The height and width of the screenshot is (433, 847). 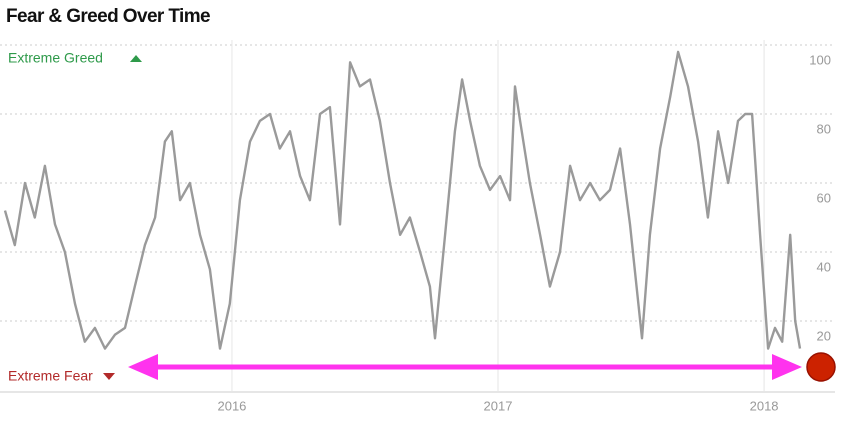 I want to click on x-tick-label: 2017, so click(x=498, y=405).